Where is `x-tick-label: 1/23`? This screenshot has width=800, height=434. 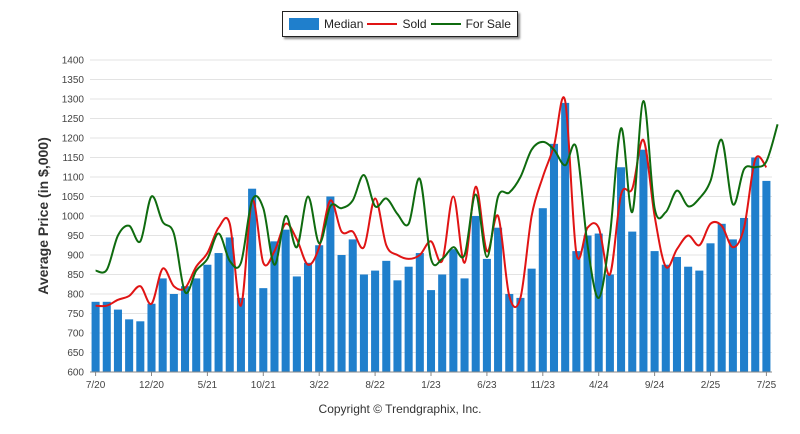
x-tick-label: 1/23 is located at coordinates (431, 385).